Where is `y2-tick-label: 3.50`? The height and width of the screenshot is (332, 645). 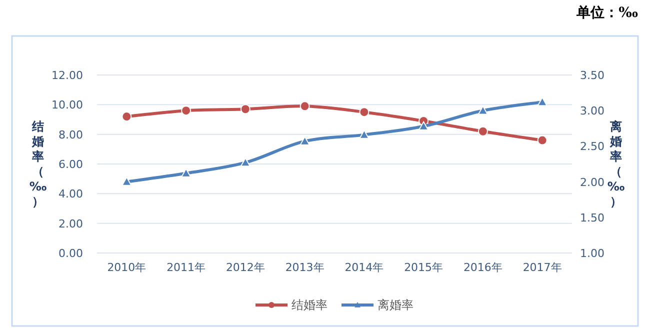 y2-tick-label: 3.50 is located at coordinates (592, 75).